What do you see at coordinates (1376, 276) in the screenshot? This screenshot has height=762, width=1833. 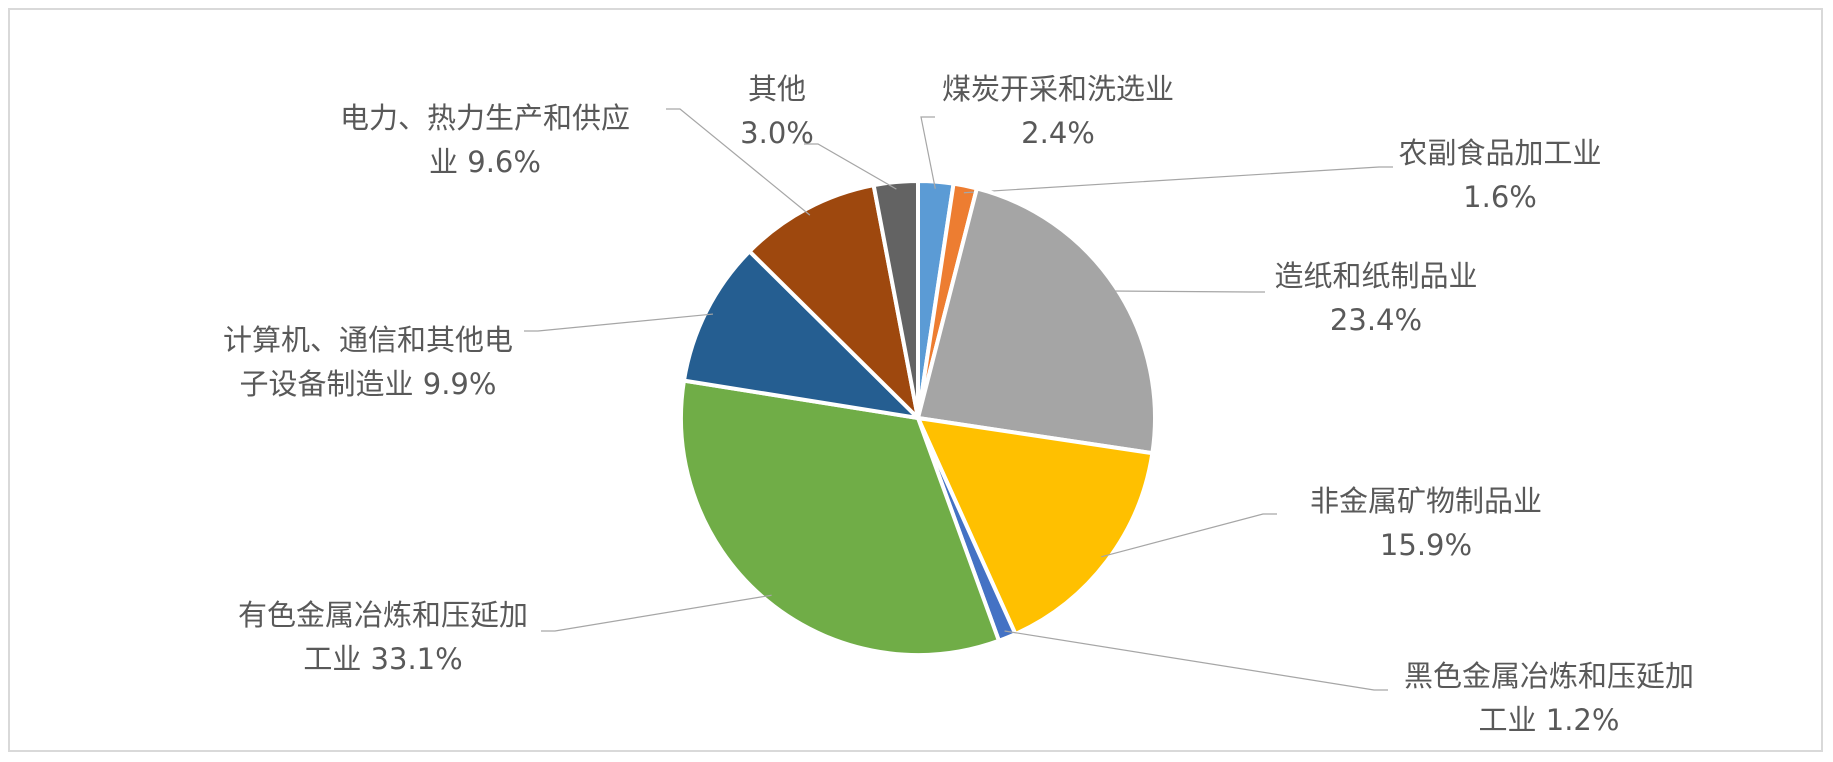 I see `category-label: 造纸和纸制品业` at bounding box center [1376, 276].